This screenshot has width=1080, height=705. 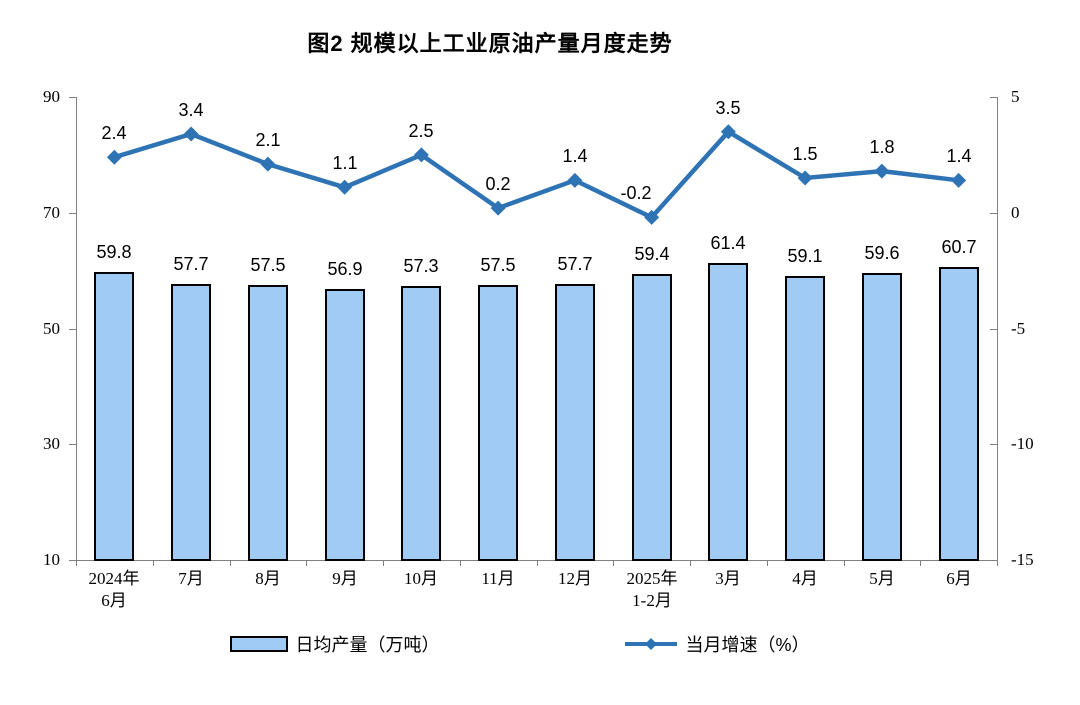 I want to click on bar-swatch-icon, so click(x=259, y=644).